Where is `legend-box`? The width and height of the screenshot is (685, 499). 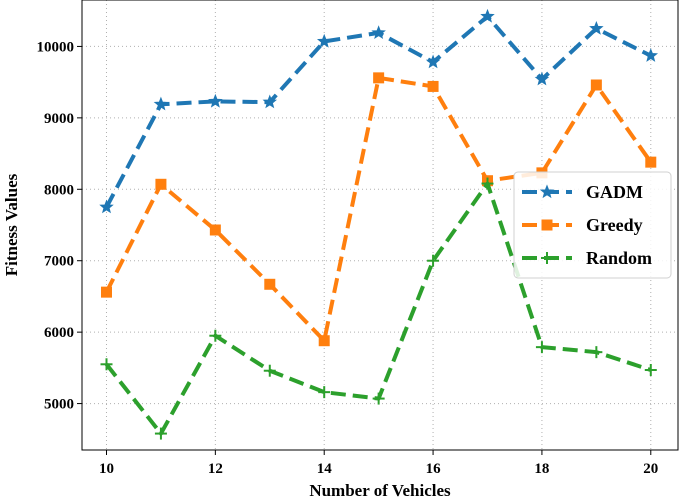 legend-box is located at coordinates (592, 225).